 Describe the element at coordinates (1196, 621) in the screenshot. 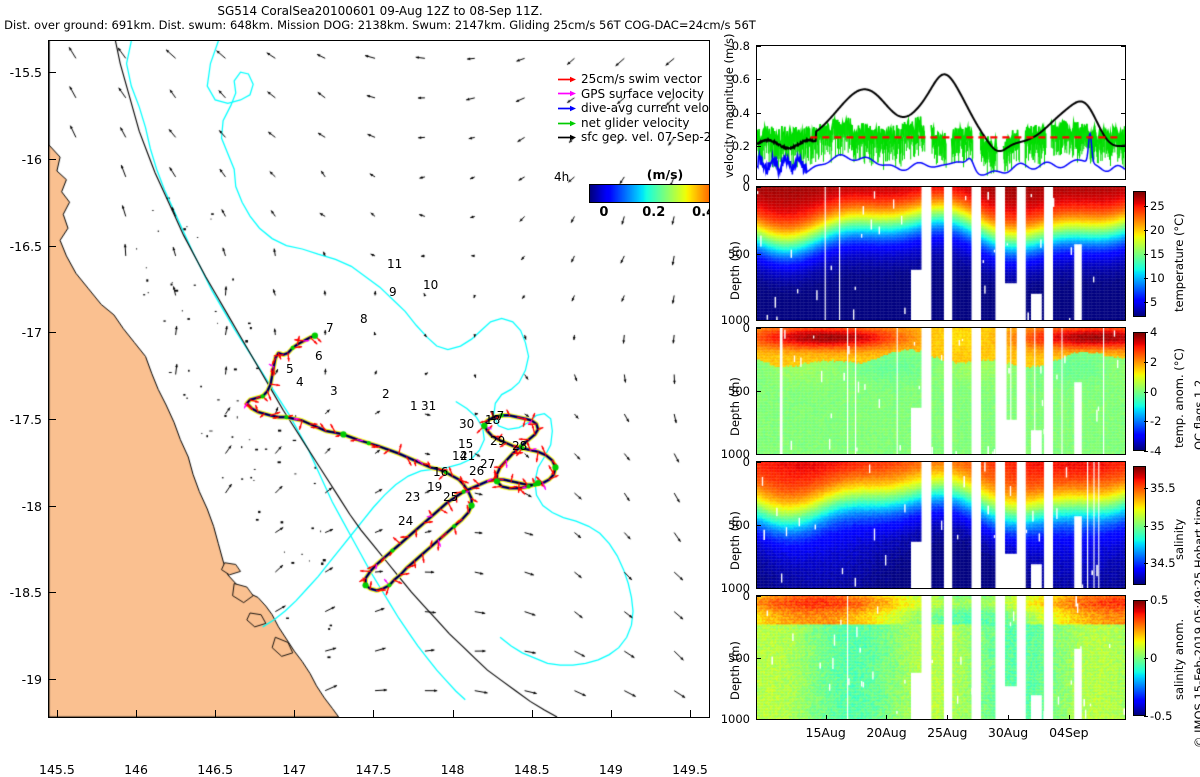

I see `copyright-text: © IMOS 15-Feb-2019 05:49:25 Hobart time.` at that location.